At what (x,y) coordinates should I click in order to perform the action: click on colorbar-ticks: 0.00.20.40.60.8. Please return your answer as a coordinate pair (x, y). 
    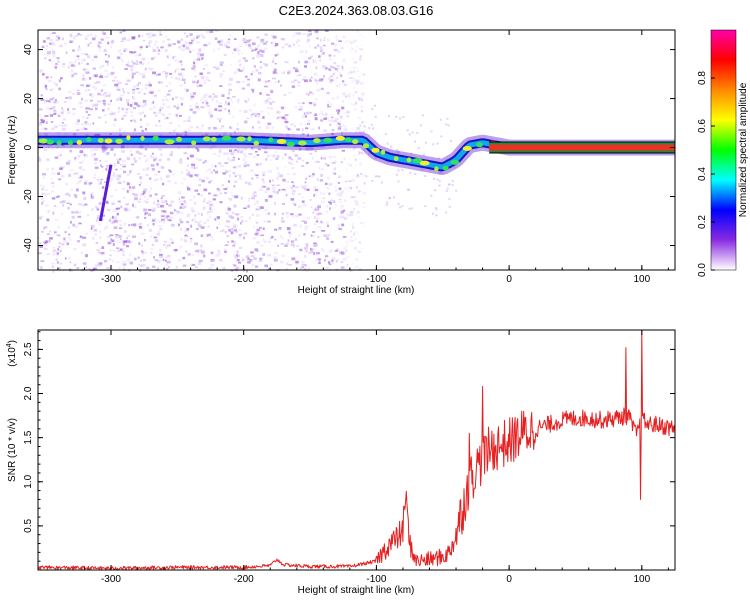
    Looking at the image, I should click on (706, 174).